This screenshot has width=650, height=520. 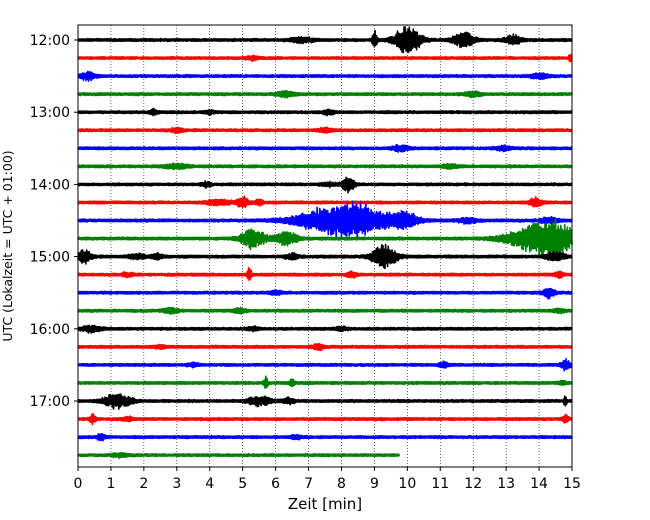 What do you see at coordinates (143, 484) in the screenshot?
I see `x-tick-label: 2` at bounding box center [143, 484].